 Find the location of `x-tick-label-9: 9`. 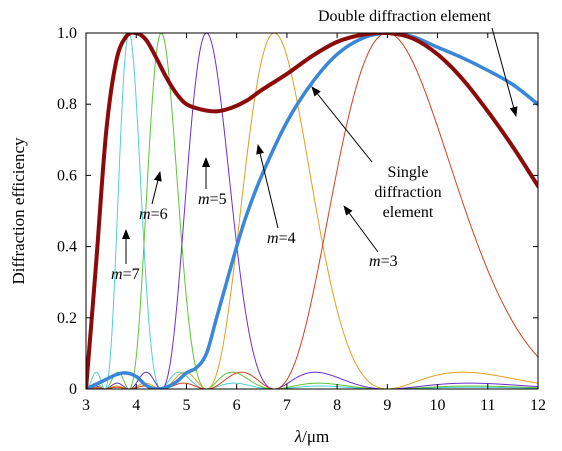

x-tick-label-9: 9 is located at coordinates (387, 405).